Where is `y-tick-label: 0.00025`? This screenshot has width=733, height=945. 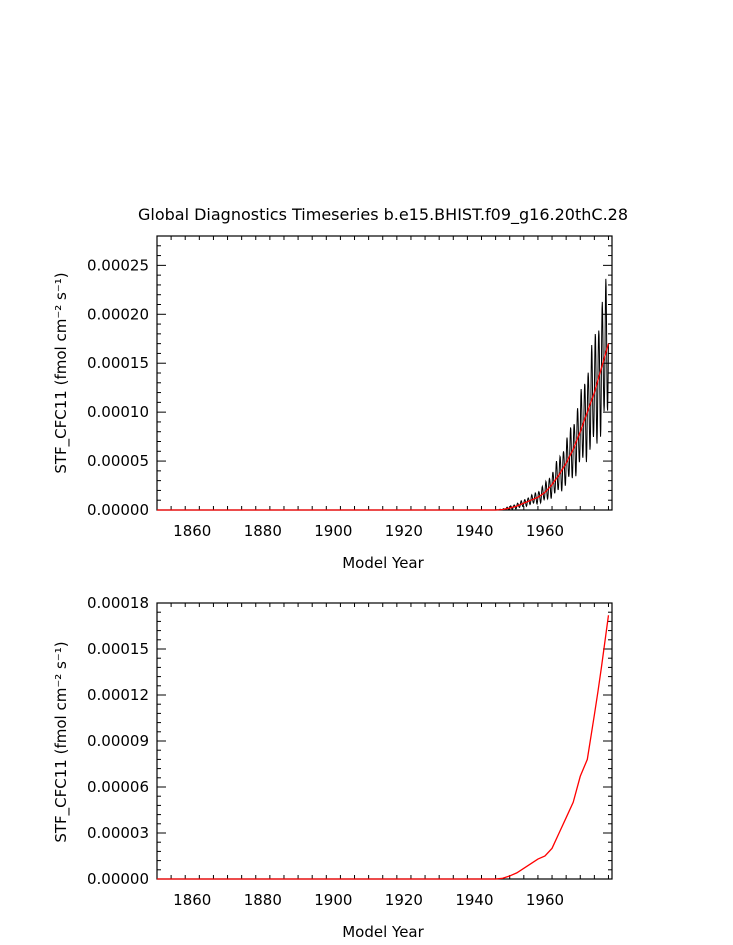
y-tick-label: 0.00025 is located at coordinates (118, 265).